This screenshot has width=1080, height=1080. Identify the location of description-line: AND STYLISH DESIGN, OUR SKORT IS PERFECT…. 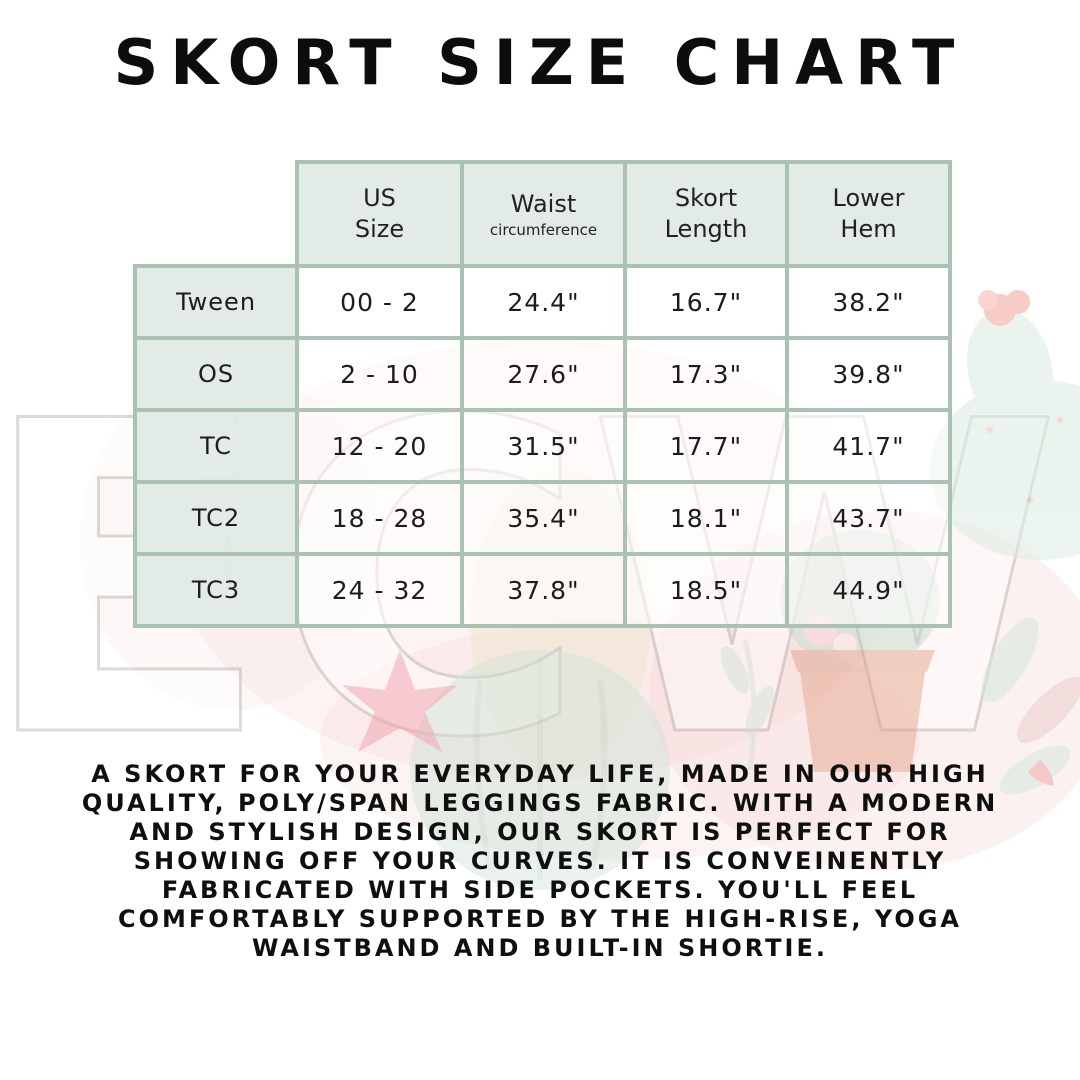
(540, 832).